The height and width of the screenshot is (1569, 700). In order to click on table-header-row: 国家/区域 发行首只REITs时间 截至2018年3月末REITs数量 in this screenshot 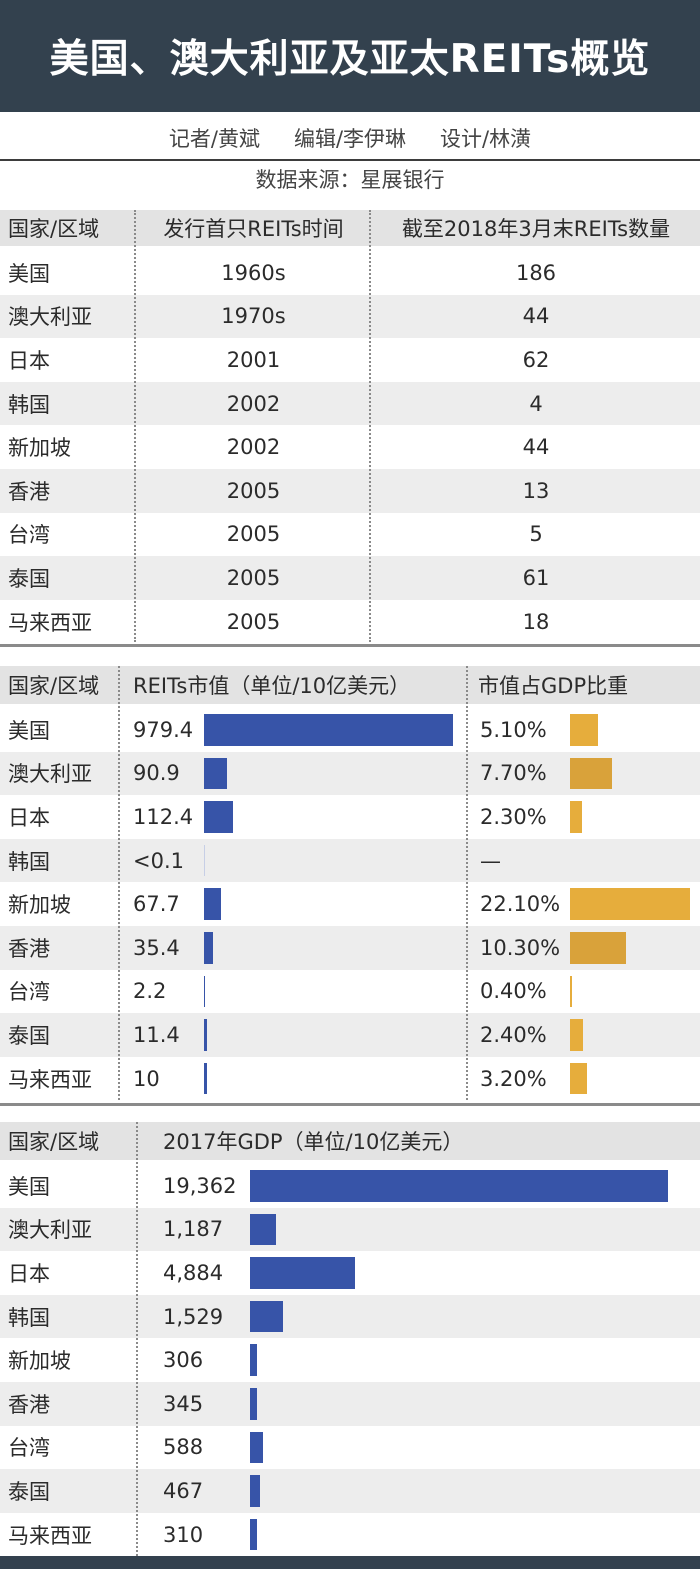, I will do `click(350, 228)`.